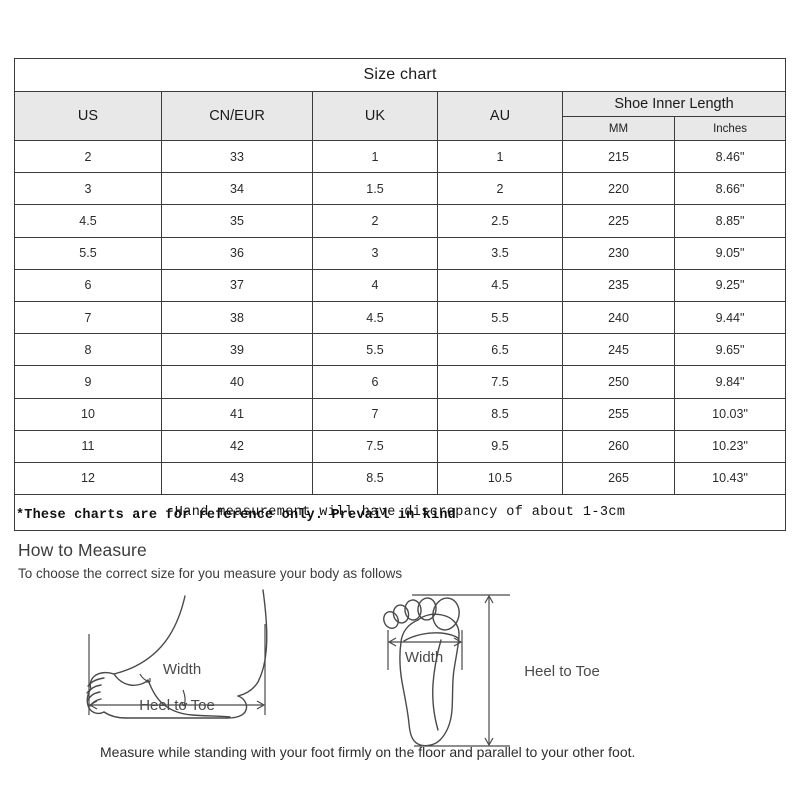 This screenshot has width=800, height=800. What do you see at coordinates (730, 414) in the screenshot?
I see `cell-inches: 10.03"` at bounding box center [730, 414].